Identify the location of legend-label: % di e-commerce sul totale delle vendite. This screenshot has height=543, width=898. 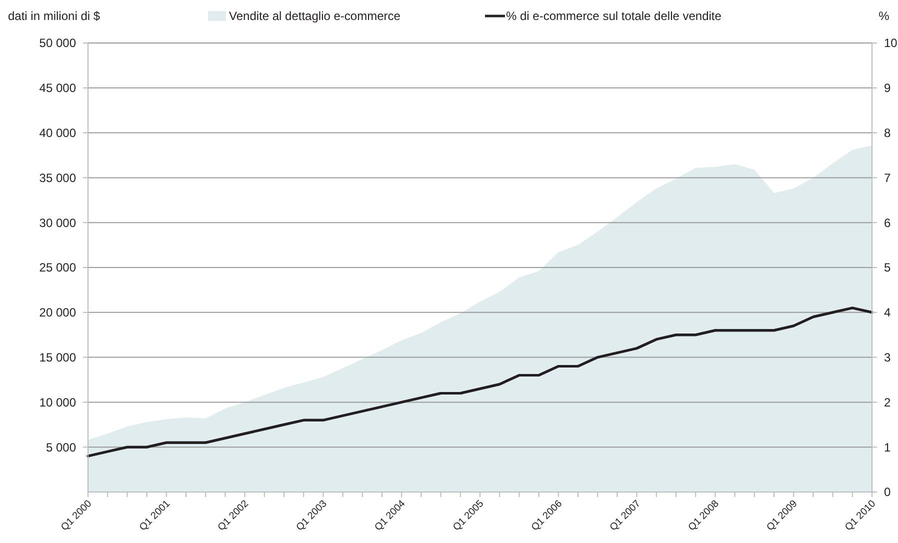
(614, 16).